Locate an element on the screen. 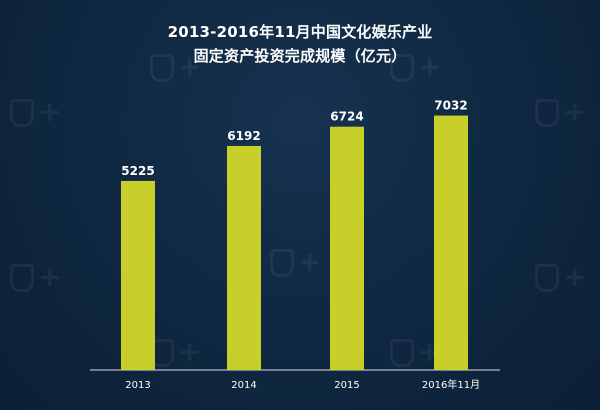 The image size is (600, 410). data-label-2016年11月: 7032 is located at coordinates (450, 106).